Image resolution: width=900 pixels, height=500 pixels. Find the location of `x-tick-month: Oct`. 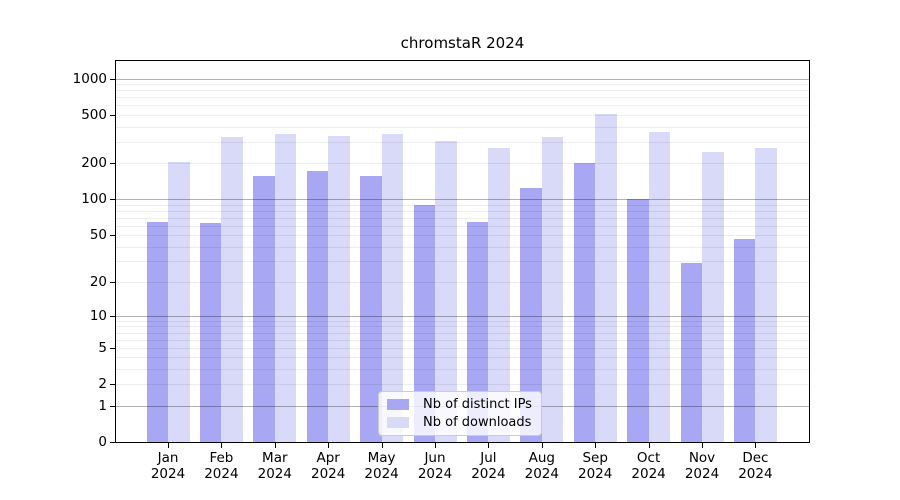

x-tick-month: Oct is located at coordinates (648, 458).